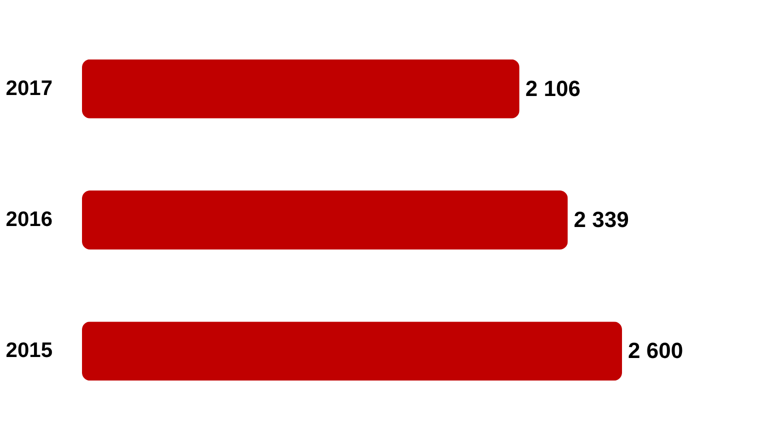 The height and width of the screenshot is (443, 780). What do you see at coordinates (29, 88) in the screenshot?
I see `y-tick-label: 2017` at bounding box center [29, 88].